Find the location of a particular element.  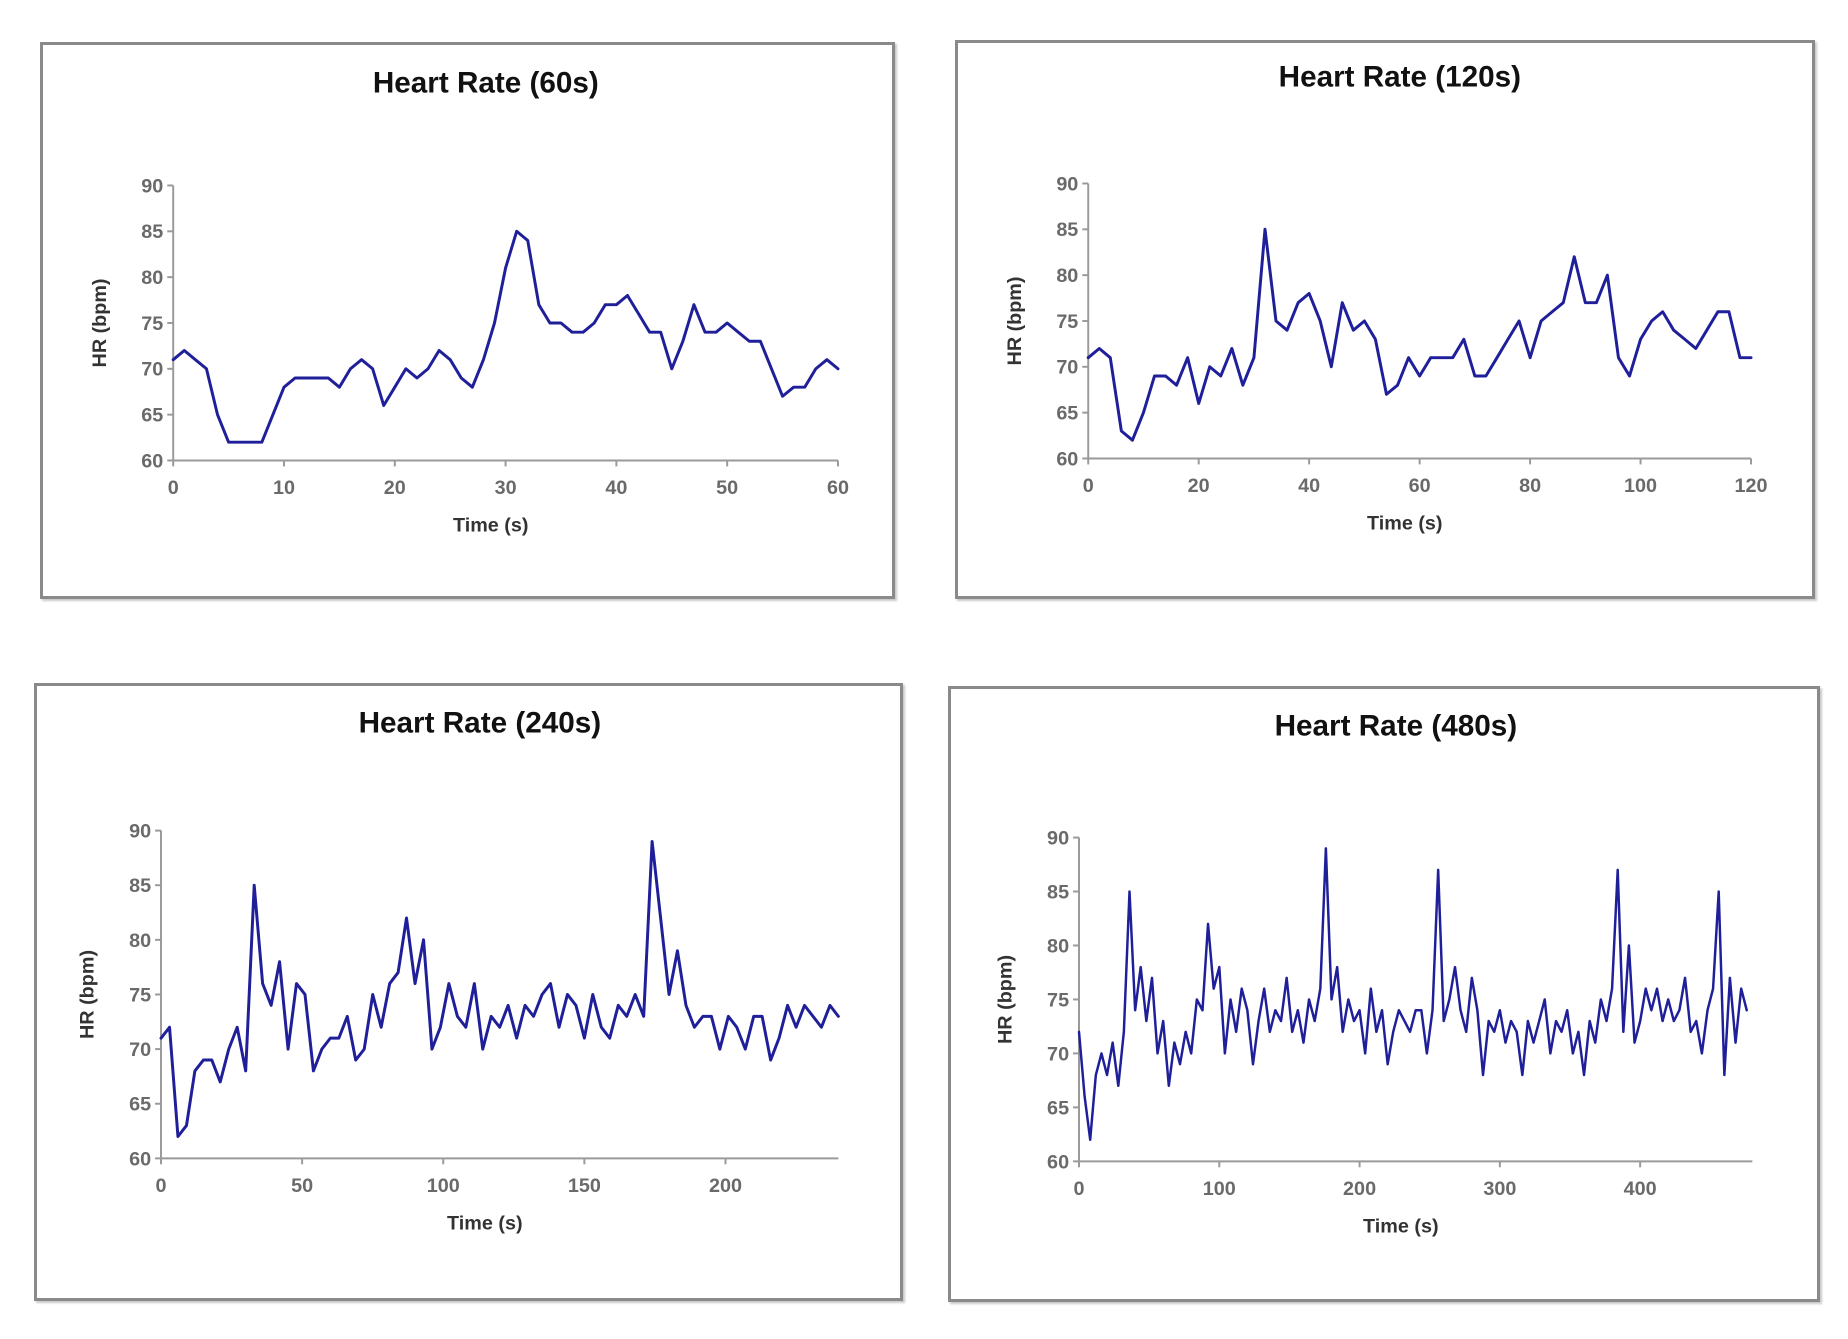

x-tick-label: 30 is located at coordinates (506, 488).